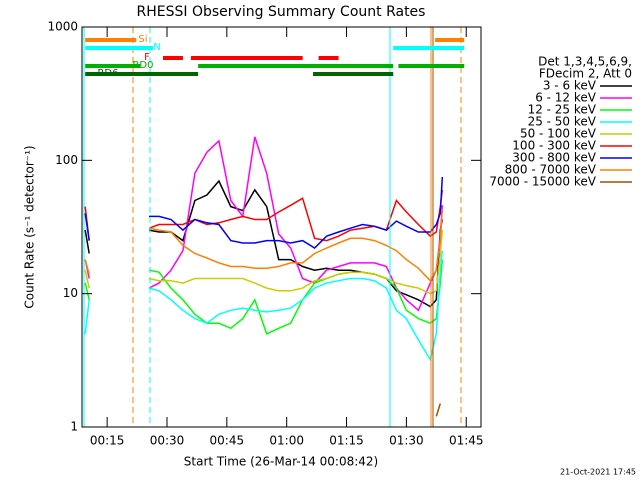 This screenshot has height=480, width=640. I want to click on legend-label: 12 - 25 keV, so click(562, 110).